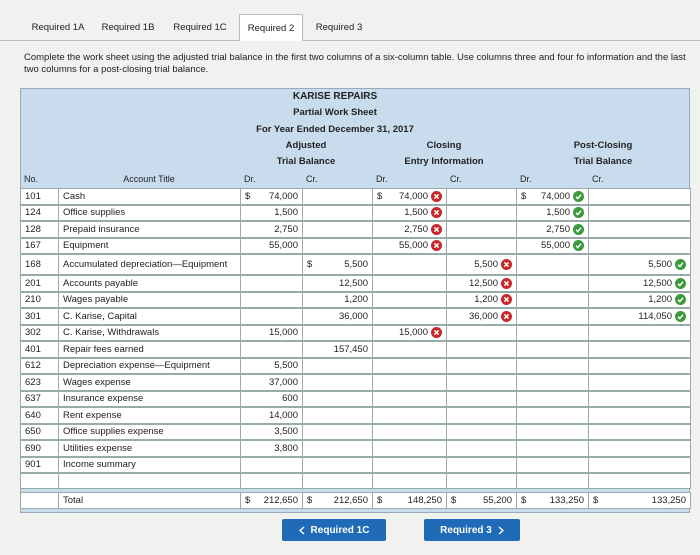 This screenshot has width=700, height=555. What do you see at coordinates (58, 27) in the screenshot?
I see `tab: Required 1A` at bounding box center [58, 27].